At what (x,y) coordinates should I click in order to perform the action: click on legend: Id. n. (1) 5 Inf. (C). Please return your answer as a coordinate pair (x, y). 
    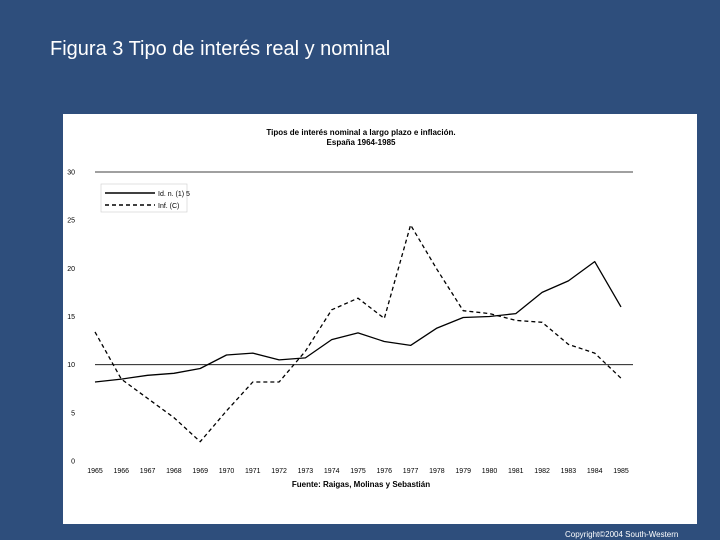
    Looking at the image, I should click on (145, 198).